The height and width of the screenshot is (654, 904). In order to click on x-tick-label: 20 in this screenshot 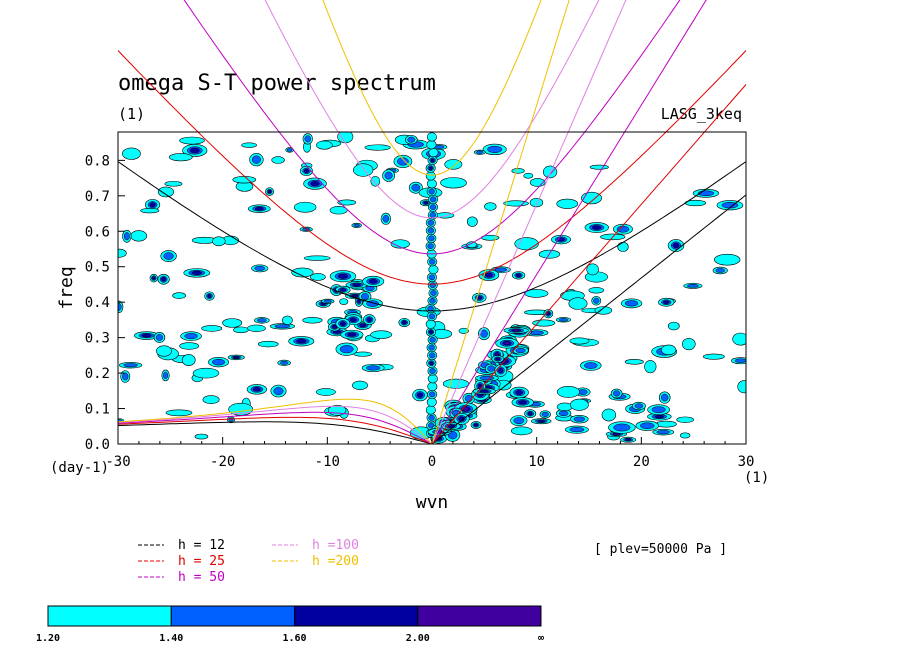, I will do `click(641, 462)`.